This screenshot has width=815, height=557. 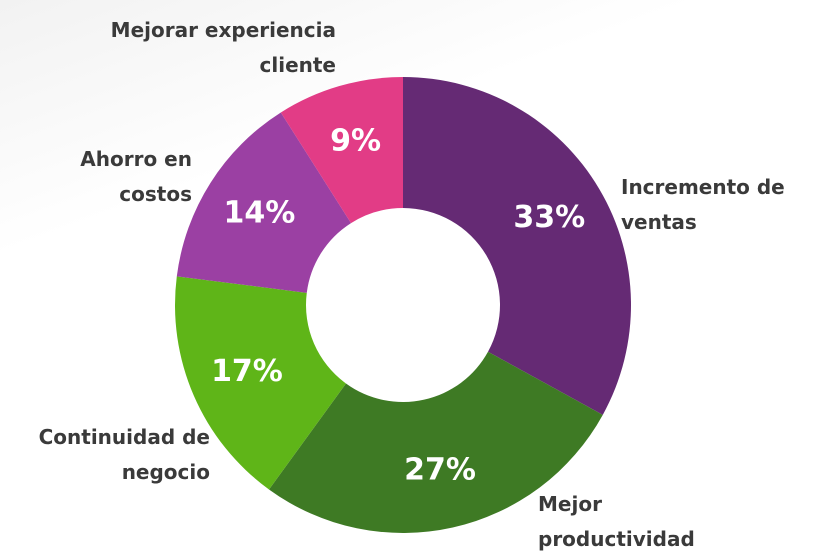 What do you see at coordinates (355, 140) in the screenshot?
I see `value-label: 9%` at bounding box center [355, 140].